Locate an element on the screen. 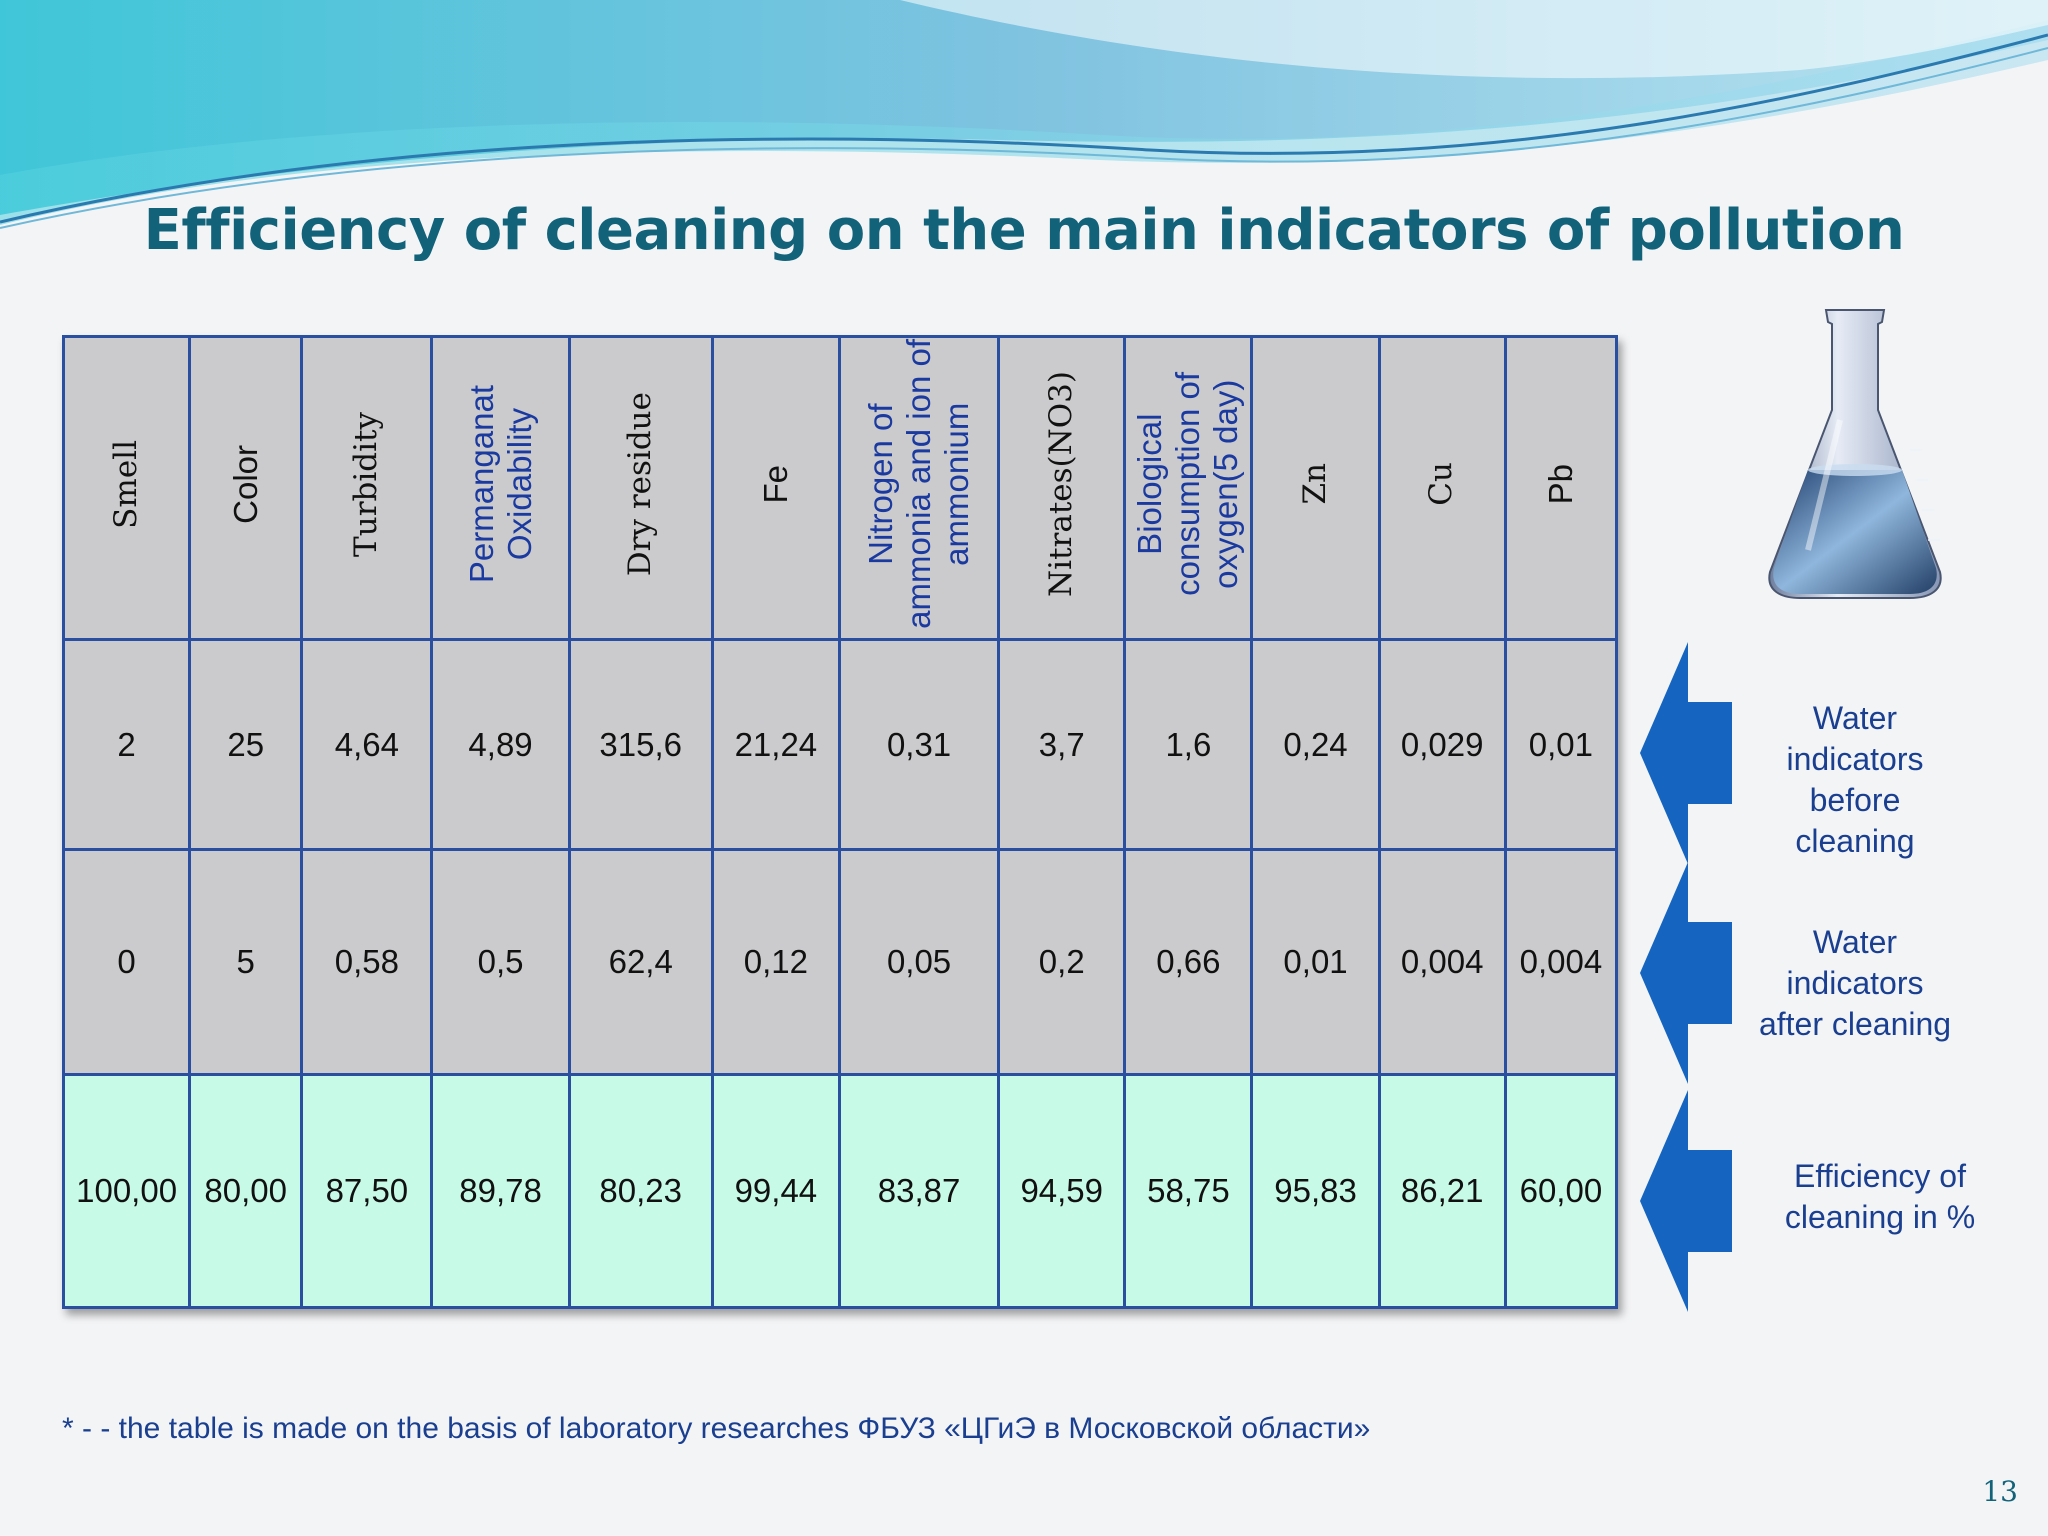 The image size is (2048, 1536). table-cell: 0,05 is located at coordinates (919, 962).